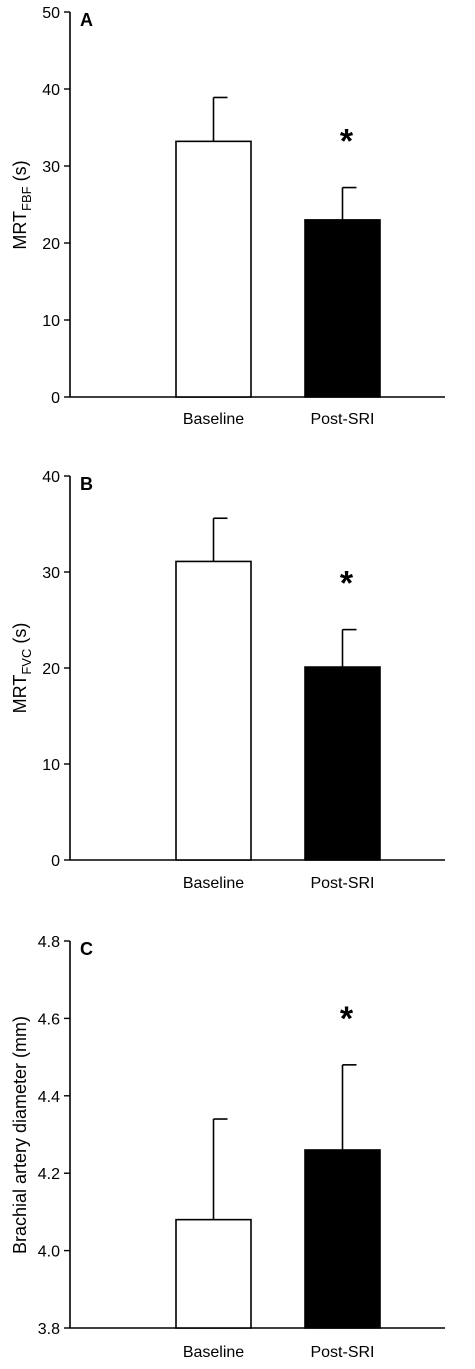 This screenshot has width=475, height=1369. What do you see at coordinates (86, 949) in the screenshot?
I see `panel-label: C` at bounding box center [86, 949].